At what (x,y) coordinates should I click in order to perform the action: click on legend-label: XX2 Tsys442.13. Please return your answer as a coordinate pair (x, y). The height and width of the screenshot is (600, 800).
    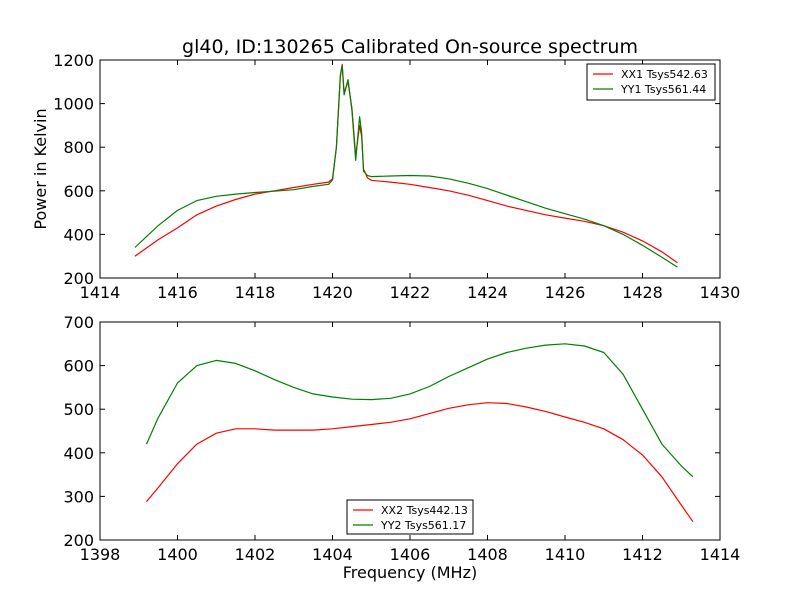
    Looking at the image, I should click on (424, 510).